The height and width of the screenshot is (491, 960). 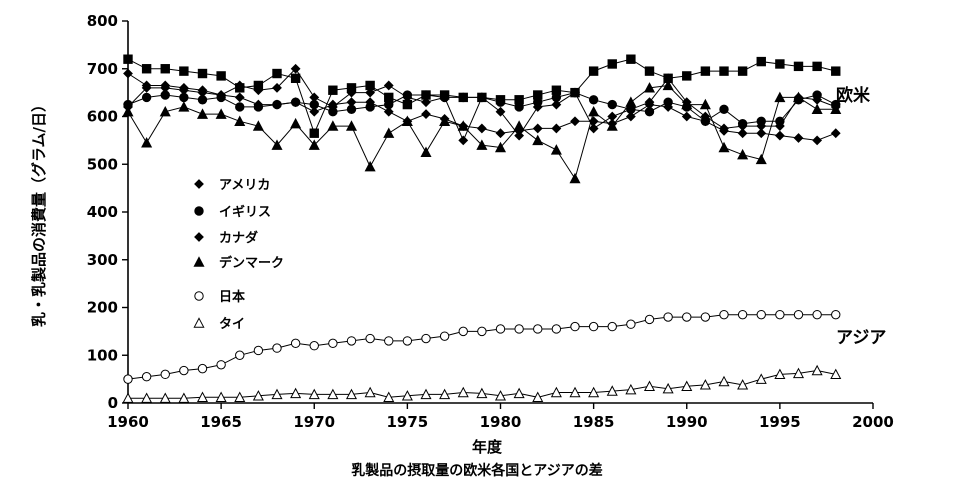 What do you see at coordinates (861, 338) in the screenshot?
I see `group-label-asia: アジア` at bounding box center [861, 338].